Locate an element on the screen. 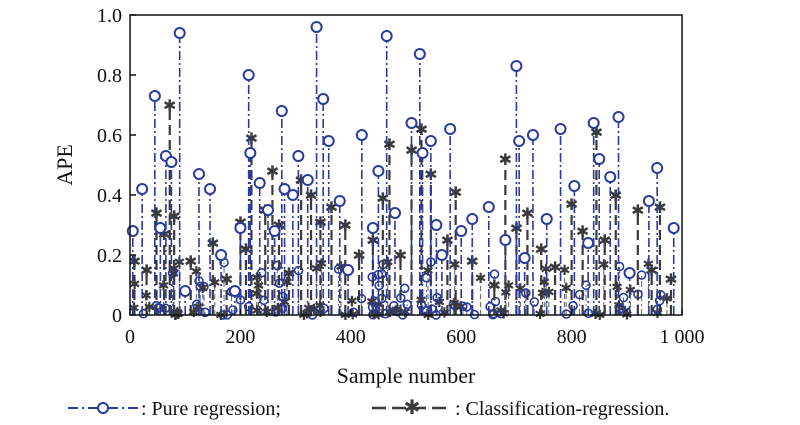 The height and width of the screenshot is (425, 800). x-tick-label: 200 is located at coordinates (240, 337).